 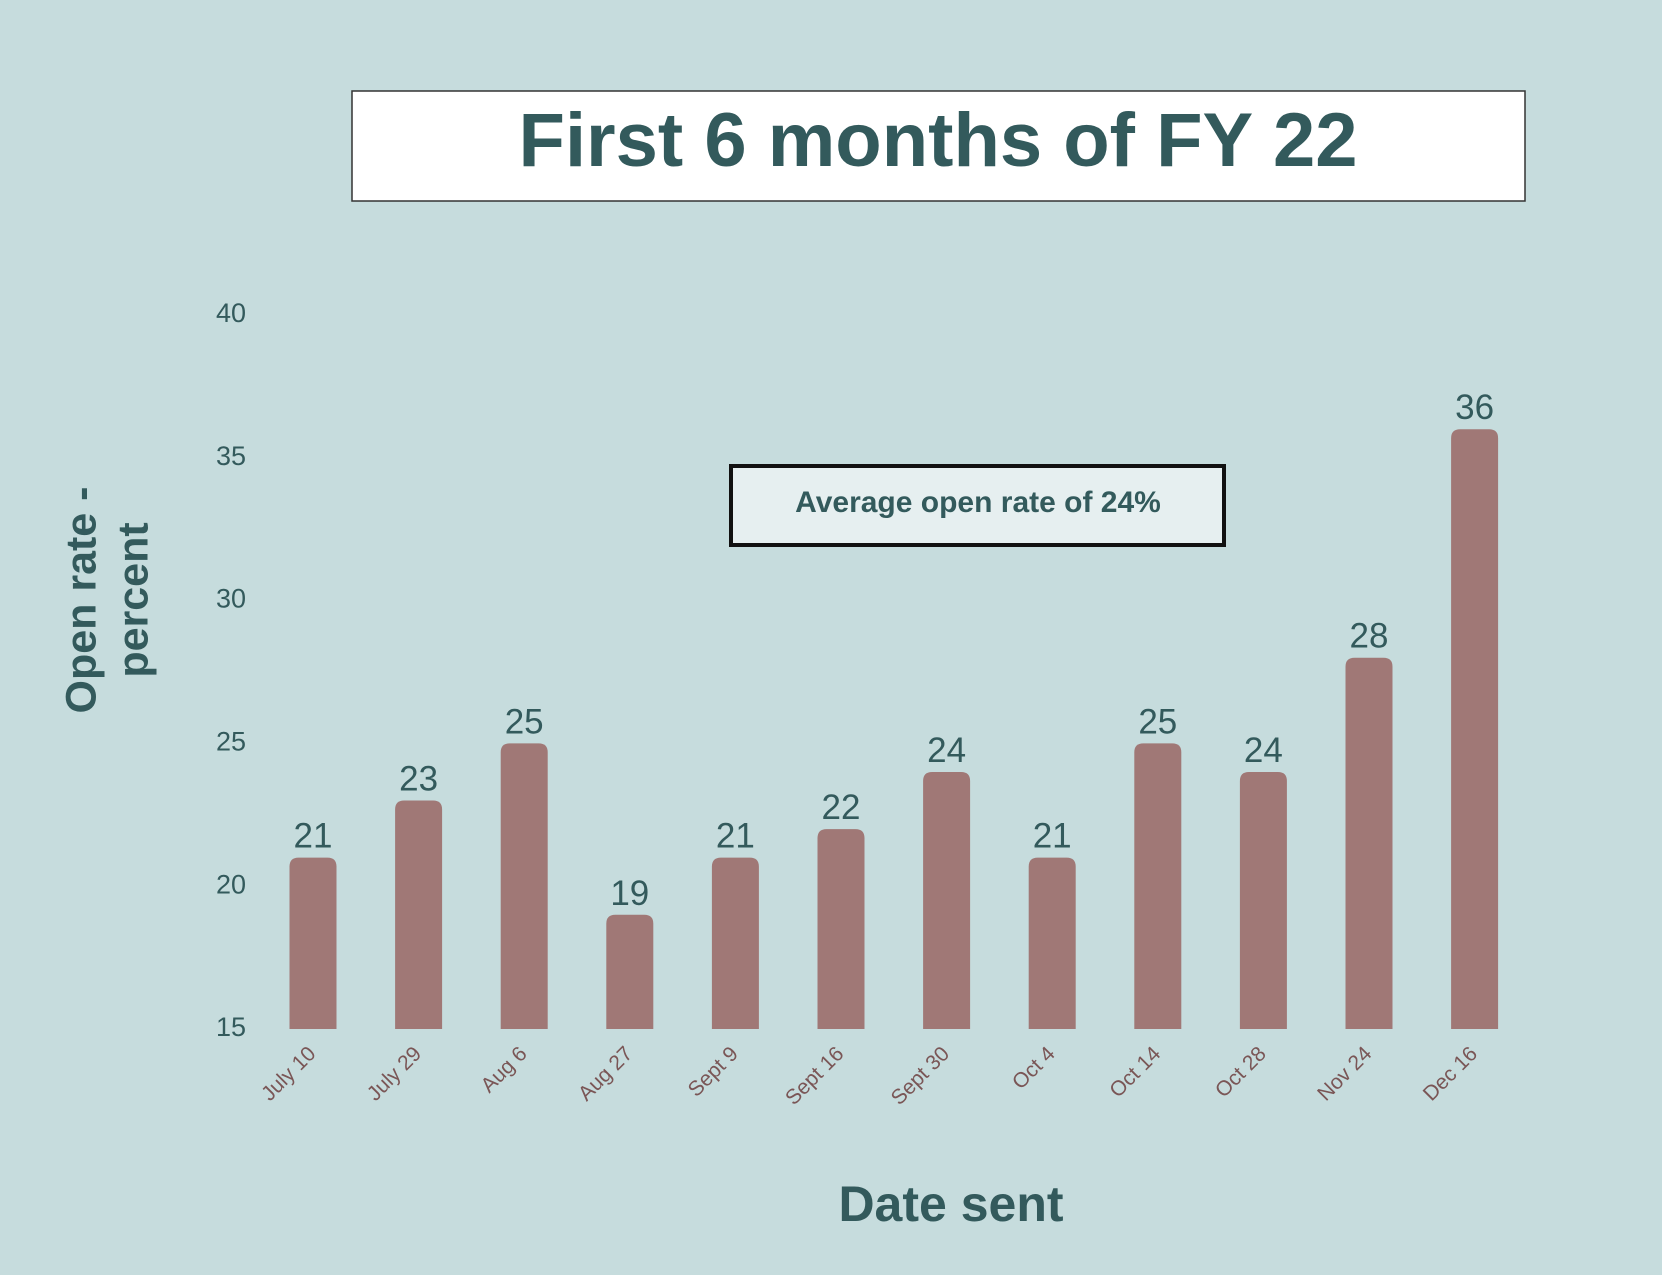 What do you see at coordinates (288, 1073) in the screenshot?
I see `x-tick-label: July 10` at bounding box center [288, 1073].